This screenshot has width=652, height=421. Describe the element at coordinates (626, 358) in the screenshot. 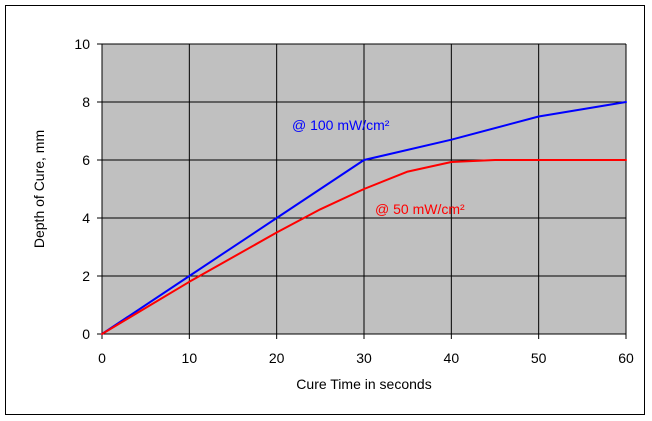

I see `x-tick-label: 60` at that location.